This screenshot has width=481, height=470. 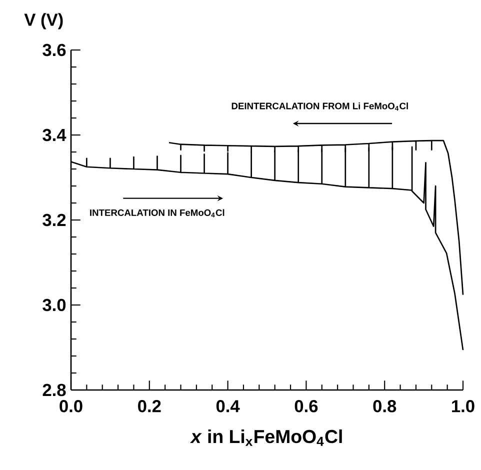 What do you see at coordinates (54, 305) in the screenshot?
I see `y-tick-label: 3.0` at bounding box center [54, 305].